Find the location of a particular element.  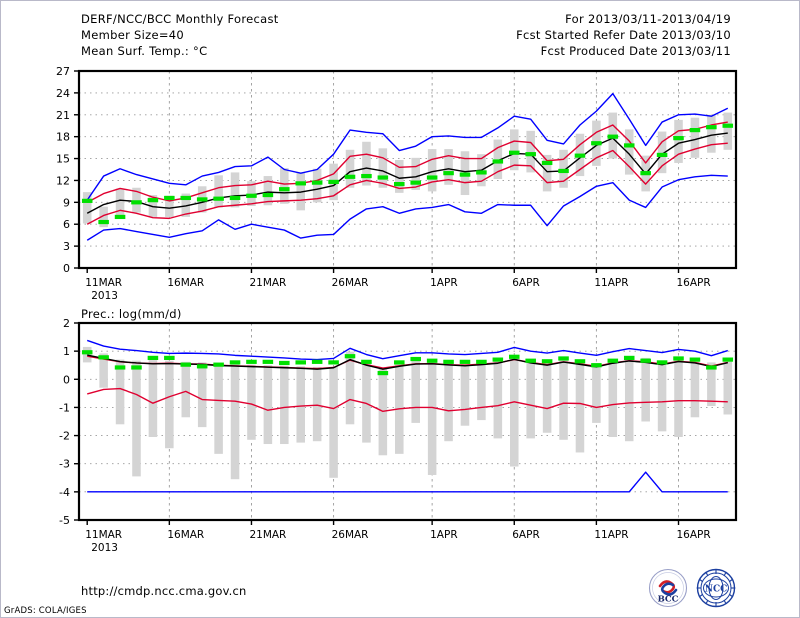

source-url: http://cmdp.ncc.cma.gov.cn is located at coordinates (164, 591).